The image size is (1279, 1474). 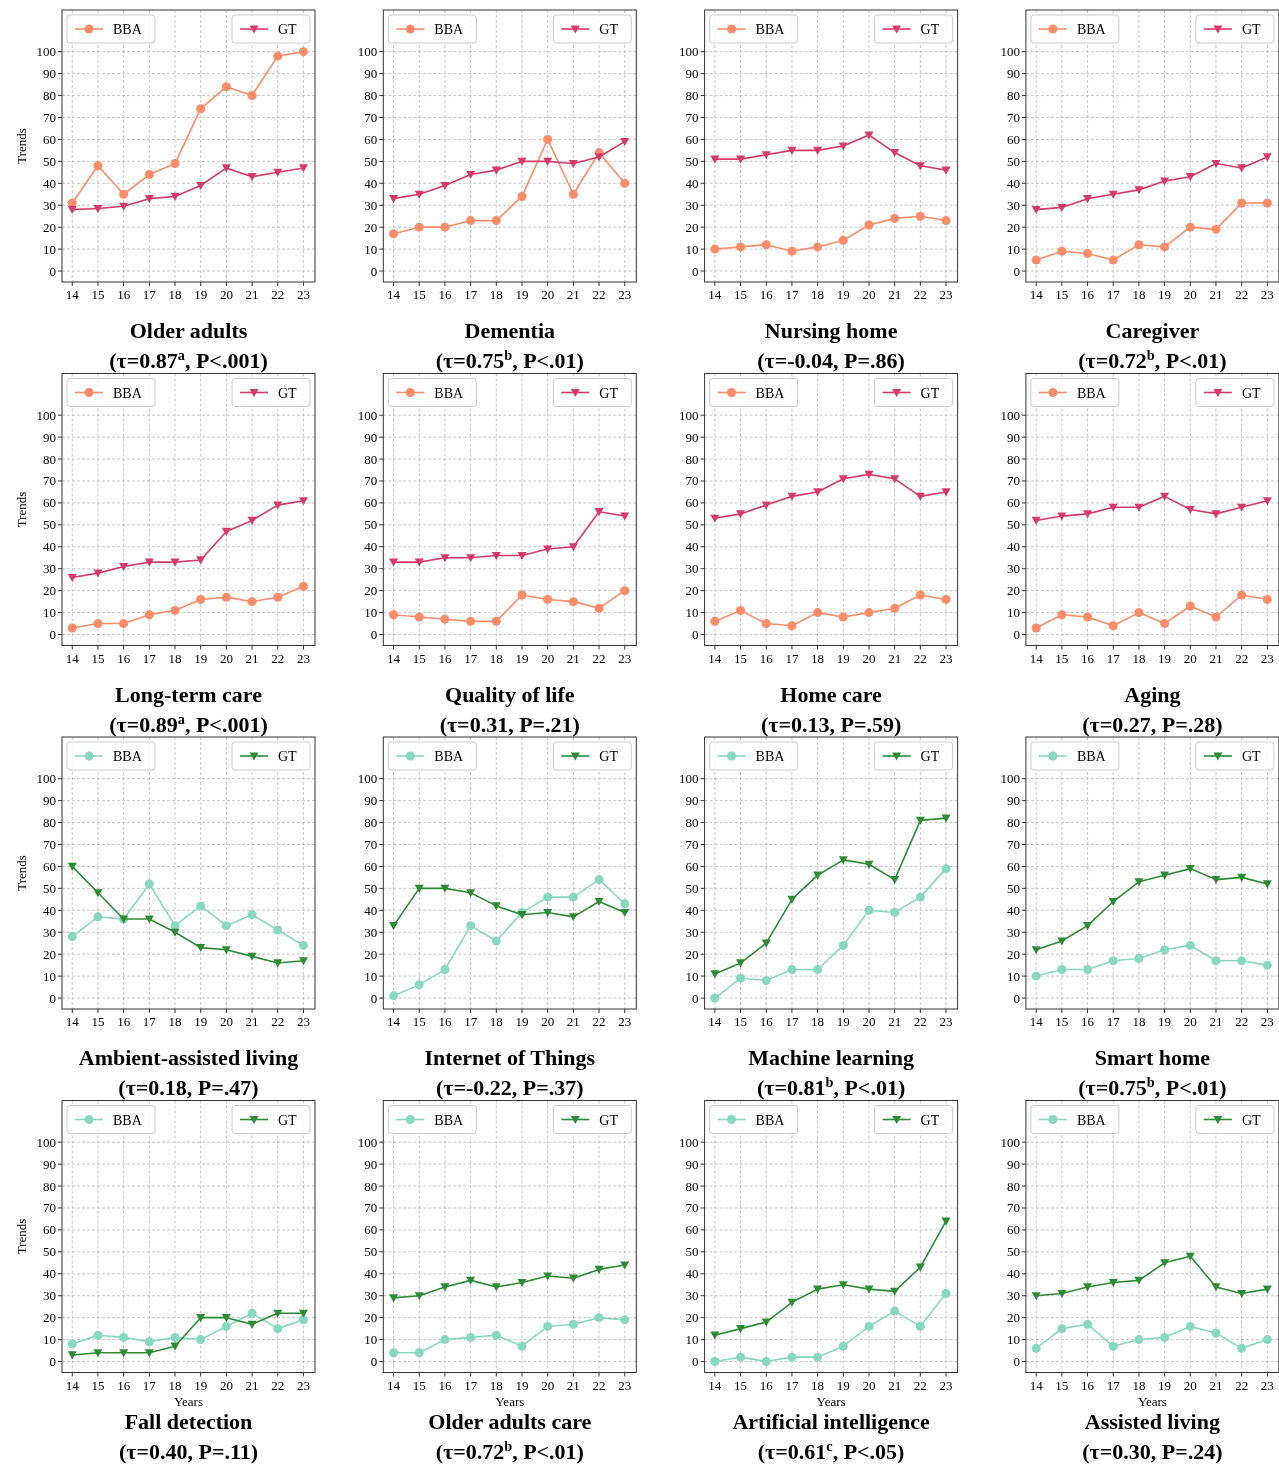 I want to click on text: Artificial intelligence, so click(x=831, y=1421).